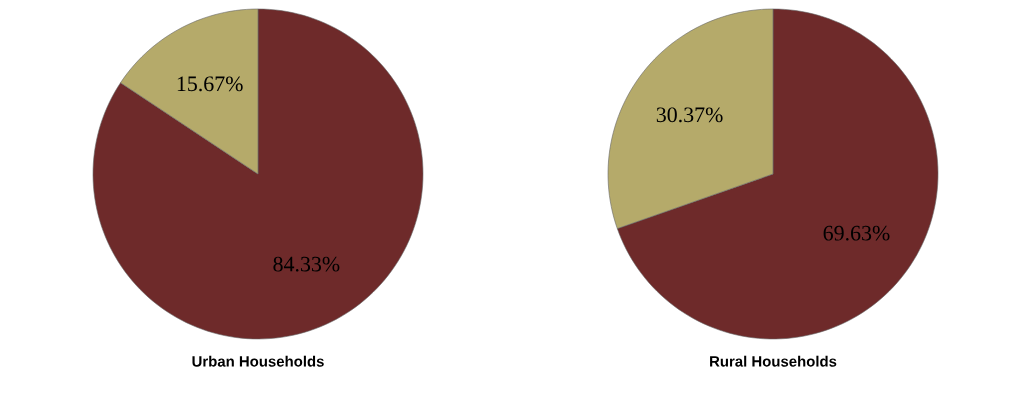 This screenshot has width=1035, height=406. I want to click on data-label: 30.37%, so click(689, 115).